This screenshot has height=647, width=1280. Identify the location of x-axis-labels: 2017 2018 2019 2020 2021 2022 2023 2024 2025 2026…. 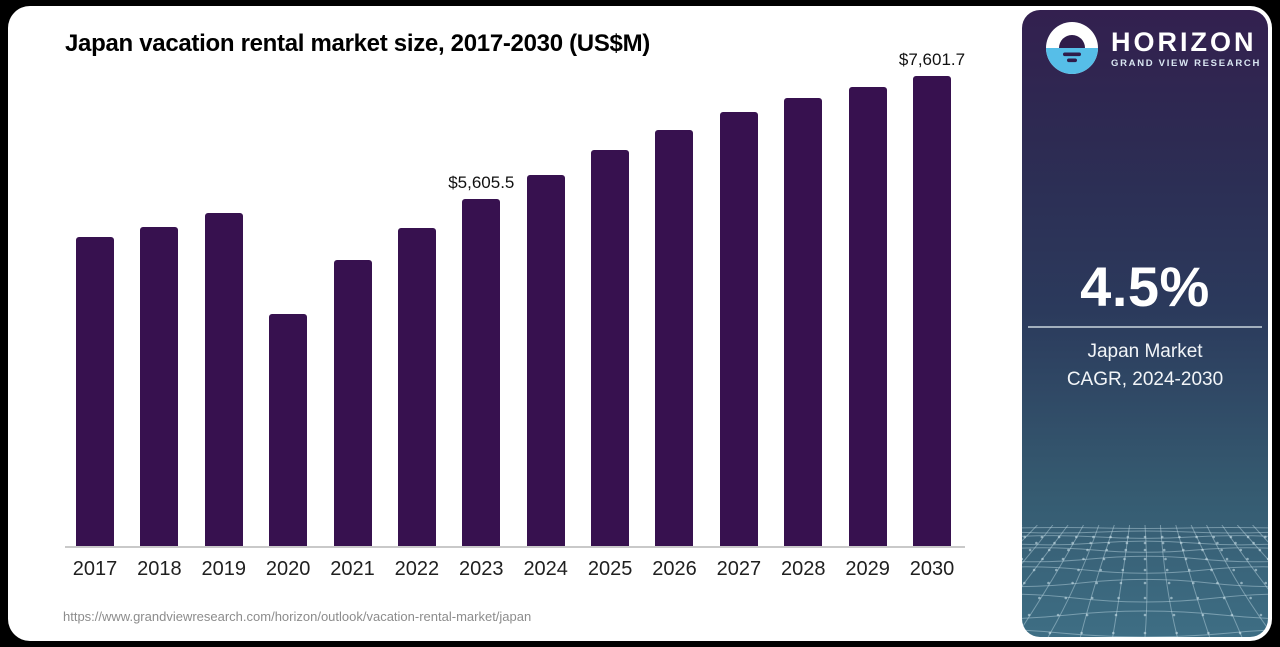
(515, 571).